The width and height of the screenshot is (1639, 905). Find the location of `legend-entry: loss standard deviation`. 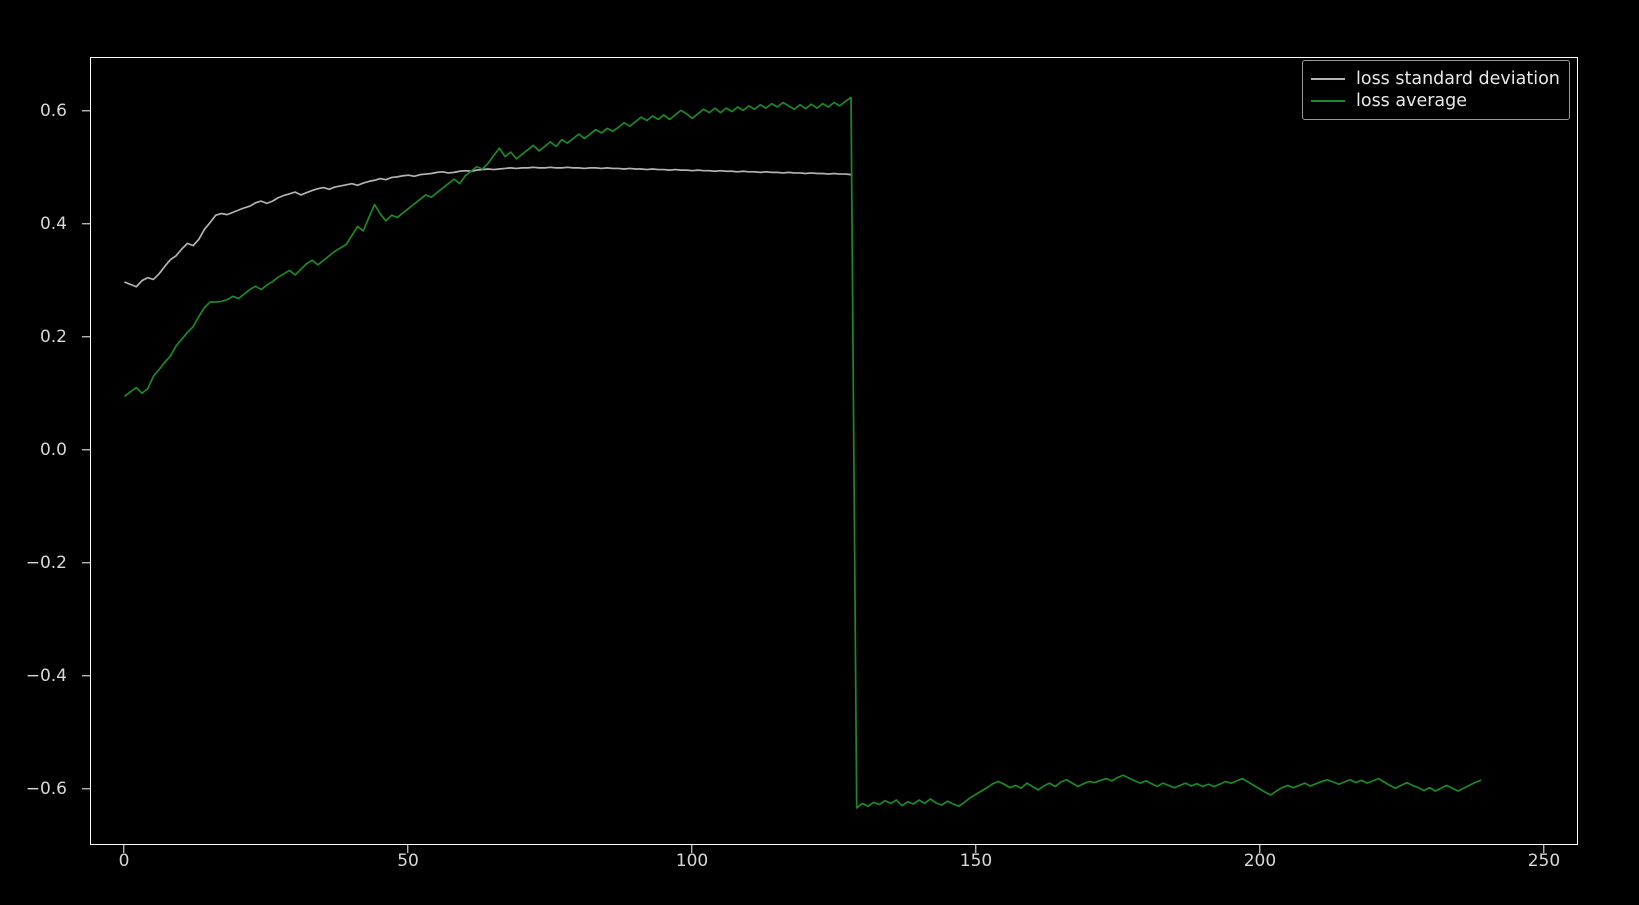

legend-entry: loss standard deviation is located at coordinates (1435, 79).